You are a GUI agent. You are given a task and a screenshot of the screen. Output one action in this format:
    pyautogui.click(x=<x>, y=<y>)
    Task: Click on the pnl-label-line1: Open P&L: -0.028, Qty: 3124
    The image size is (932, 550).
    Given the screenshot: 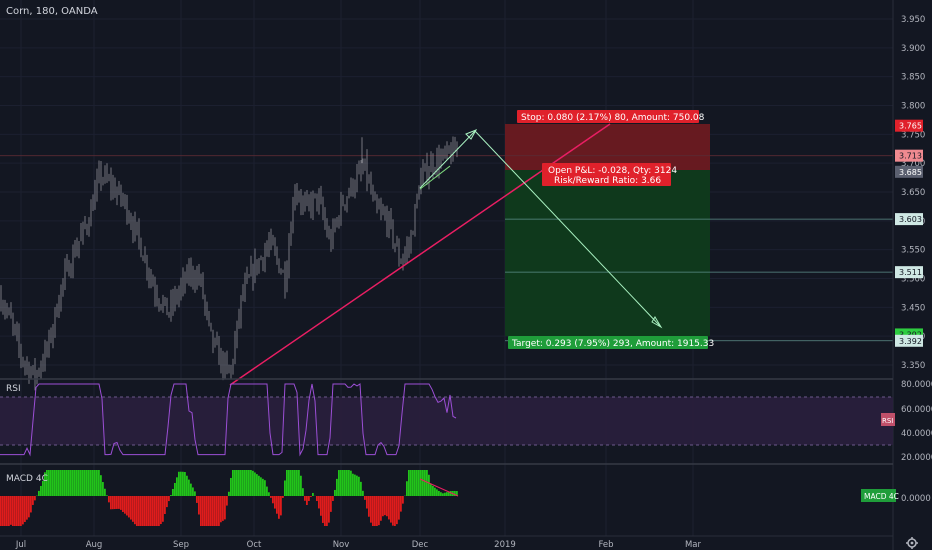 What is the action you would take?
    pyautogui.click(x=612, y=171)
    